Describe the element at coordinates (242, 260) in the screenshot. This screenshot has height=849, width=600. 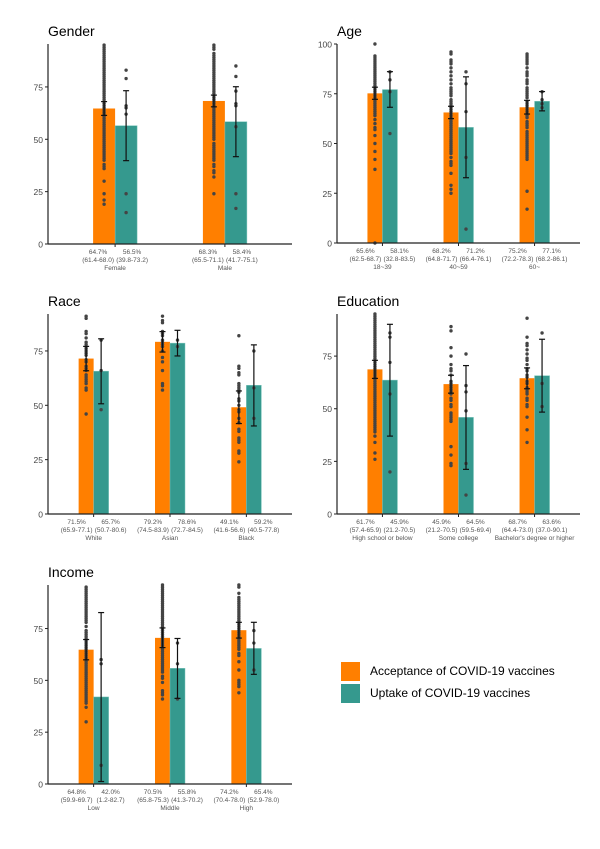
I see `data-label-uptake-ci: (41.7-75.1)` at that location.